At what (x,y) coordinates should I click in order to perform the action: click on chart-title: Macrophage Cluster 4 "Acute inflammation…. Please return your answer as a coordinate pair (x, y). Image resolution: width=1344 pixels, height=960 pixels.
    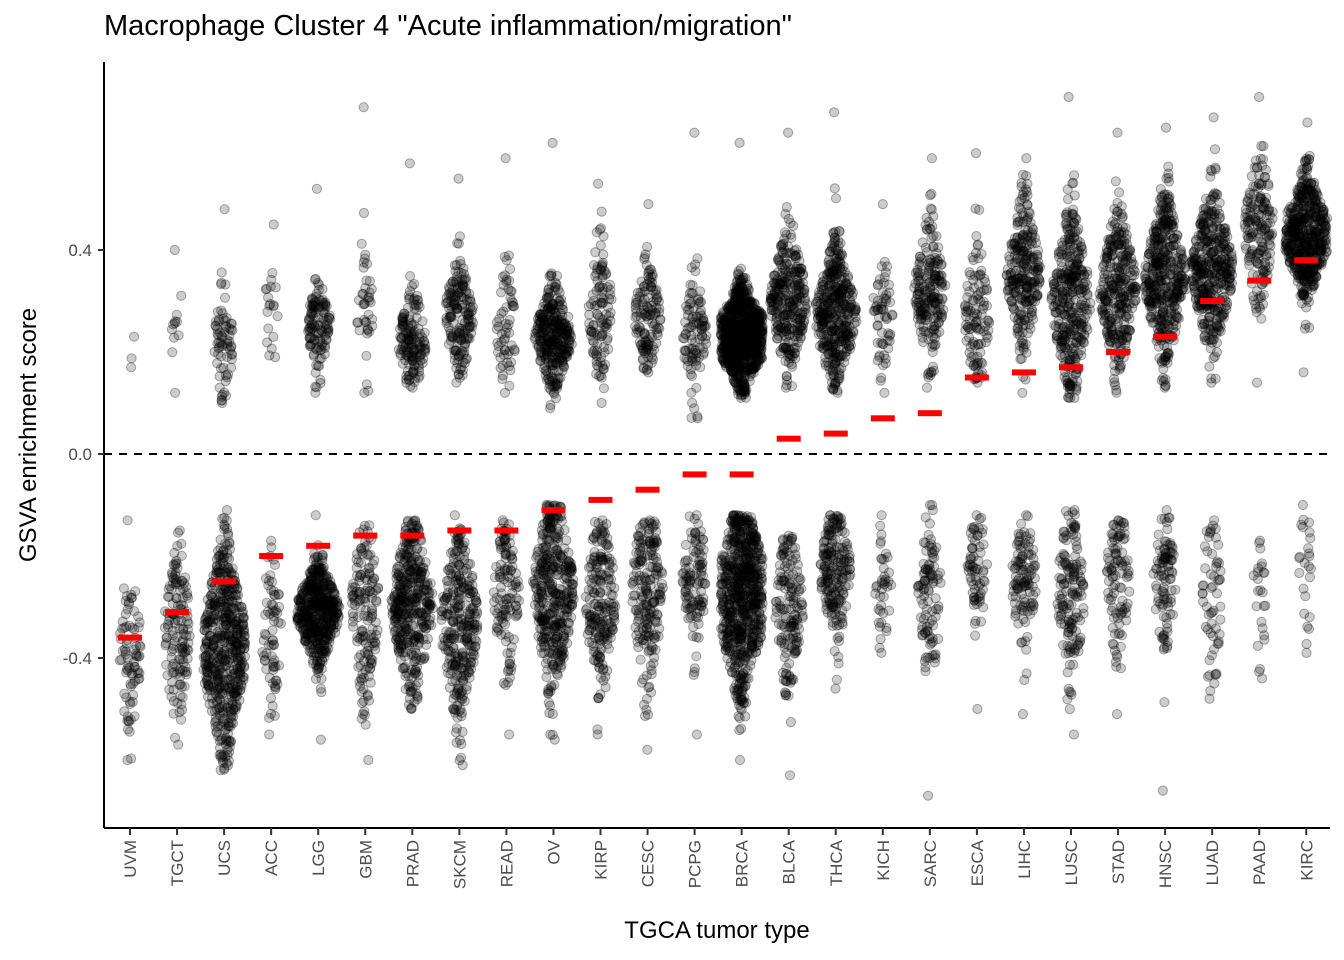
    Looking at the image, I should click on (448, 26).